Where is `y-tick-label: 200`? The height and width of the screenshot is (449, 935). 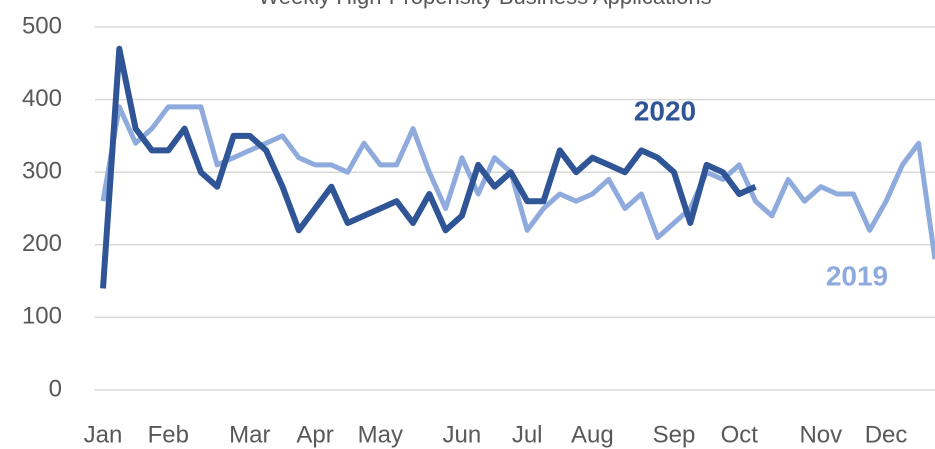
y-tick-label: 200 is located at coordinates (42, 243).